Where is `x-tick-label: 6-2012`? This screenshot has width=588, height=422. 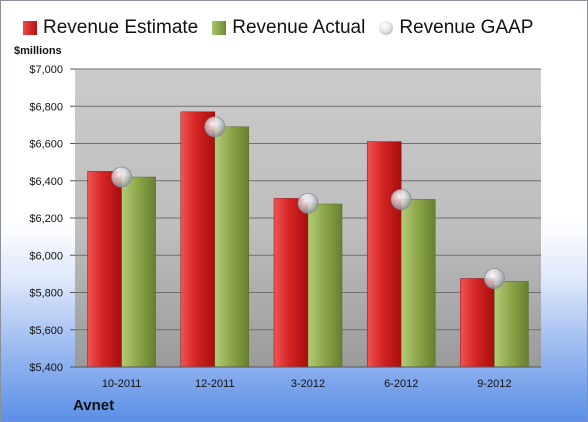
x-tick-label: 6-2012 is located at coordinates (401, 384).